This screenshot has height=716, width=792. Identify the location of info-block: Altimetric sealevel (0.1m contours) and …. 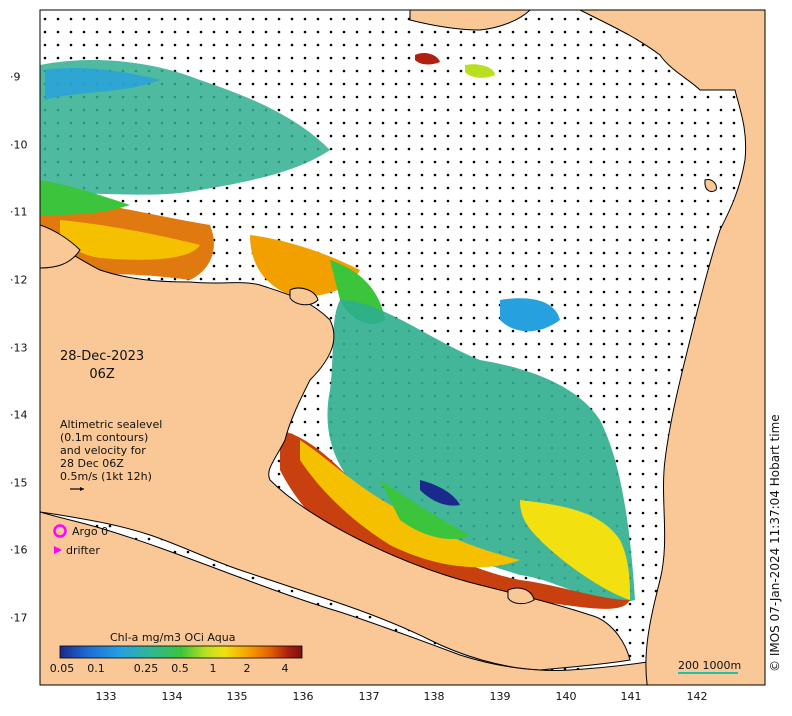
(111, 450).